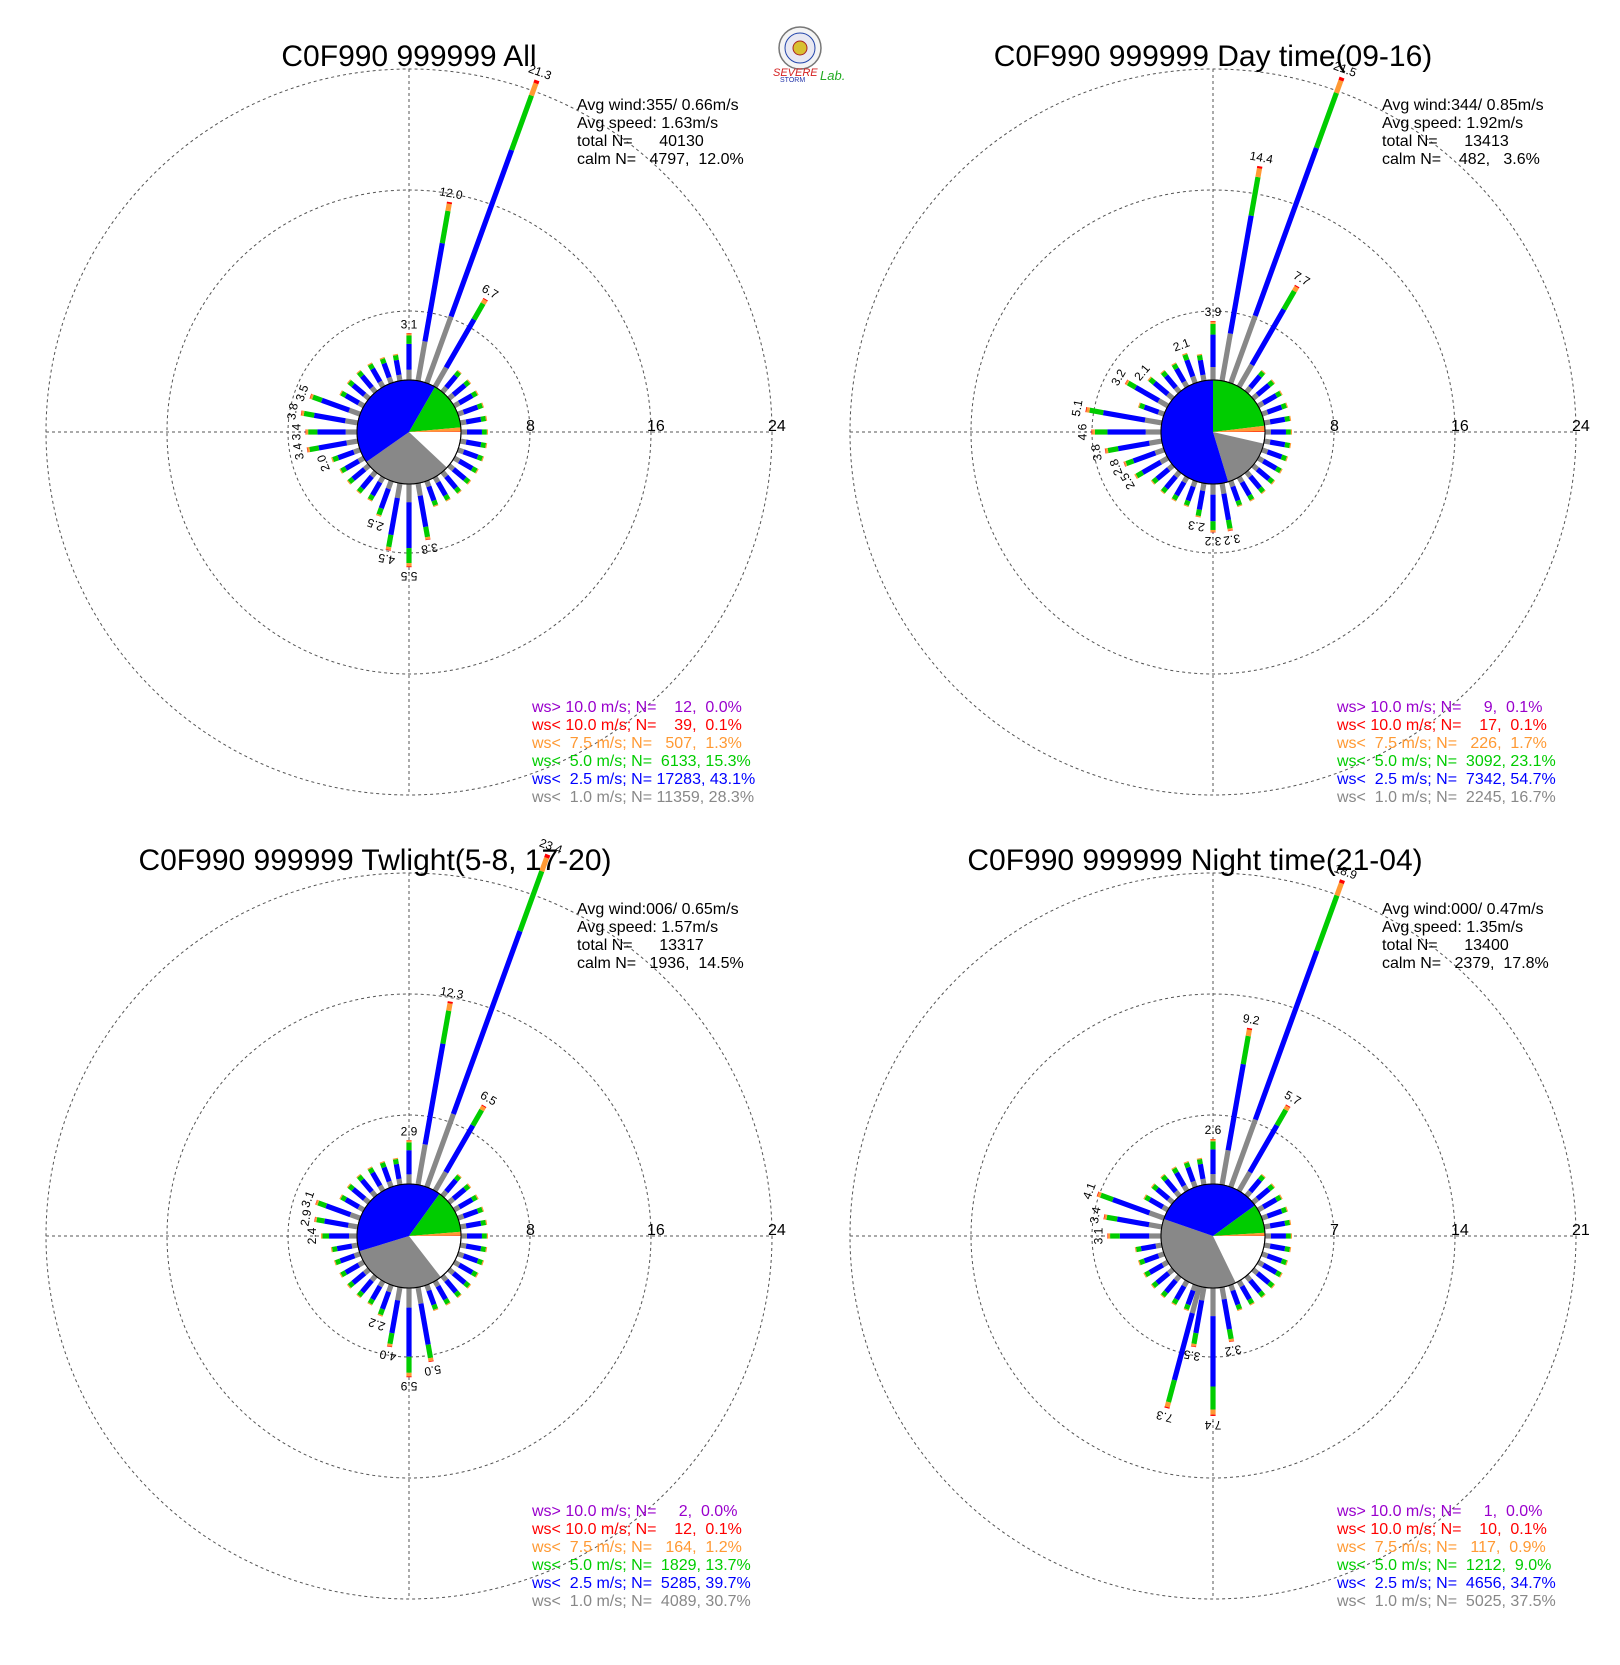 The width and height of the screenshot is (1620, 1665). Describe the element at coordinates (636, 1547) in the screenshot. I see `legend-entry: ws< 7.5 m/s; N= 164, 1.2%` at that location.